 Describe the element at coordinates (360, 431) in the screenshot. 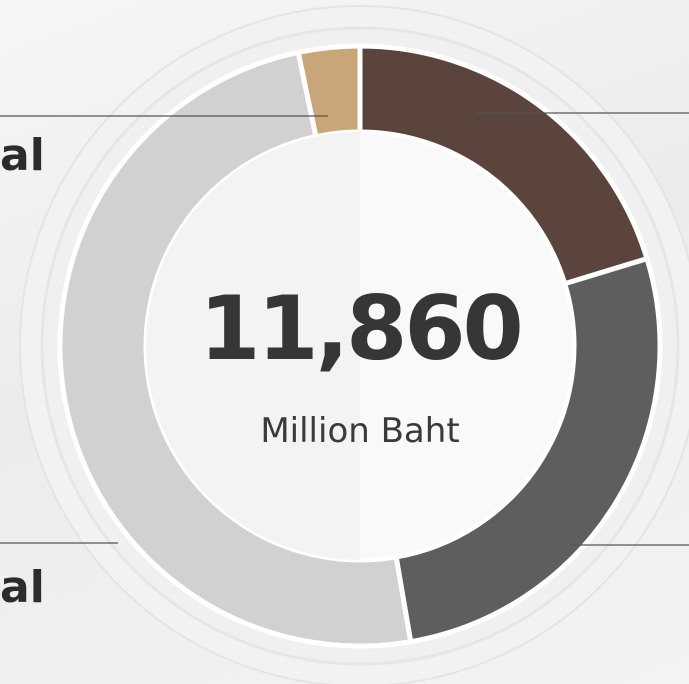

I see `total-unit: Million Baht` at that location.